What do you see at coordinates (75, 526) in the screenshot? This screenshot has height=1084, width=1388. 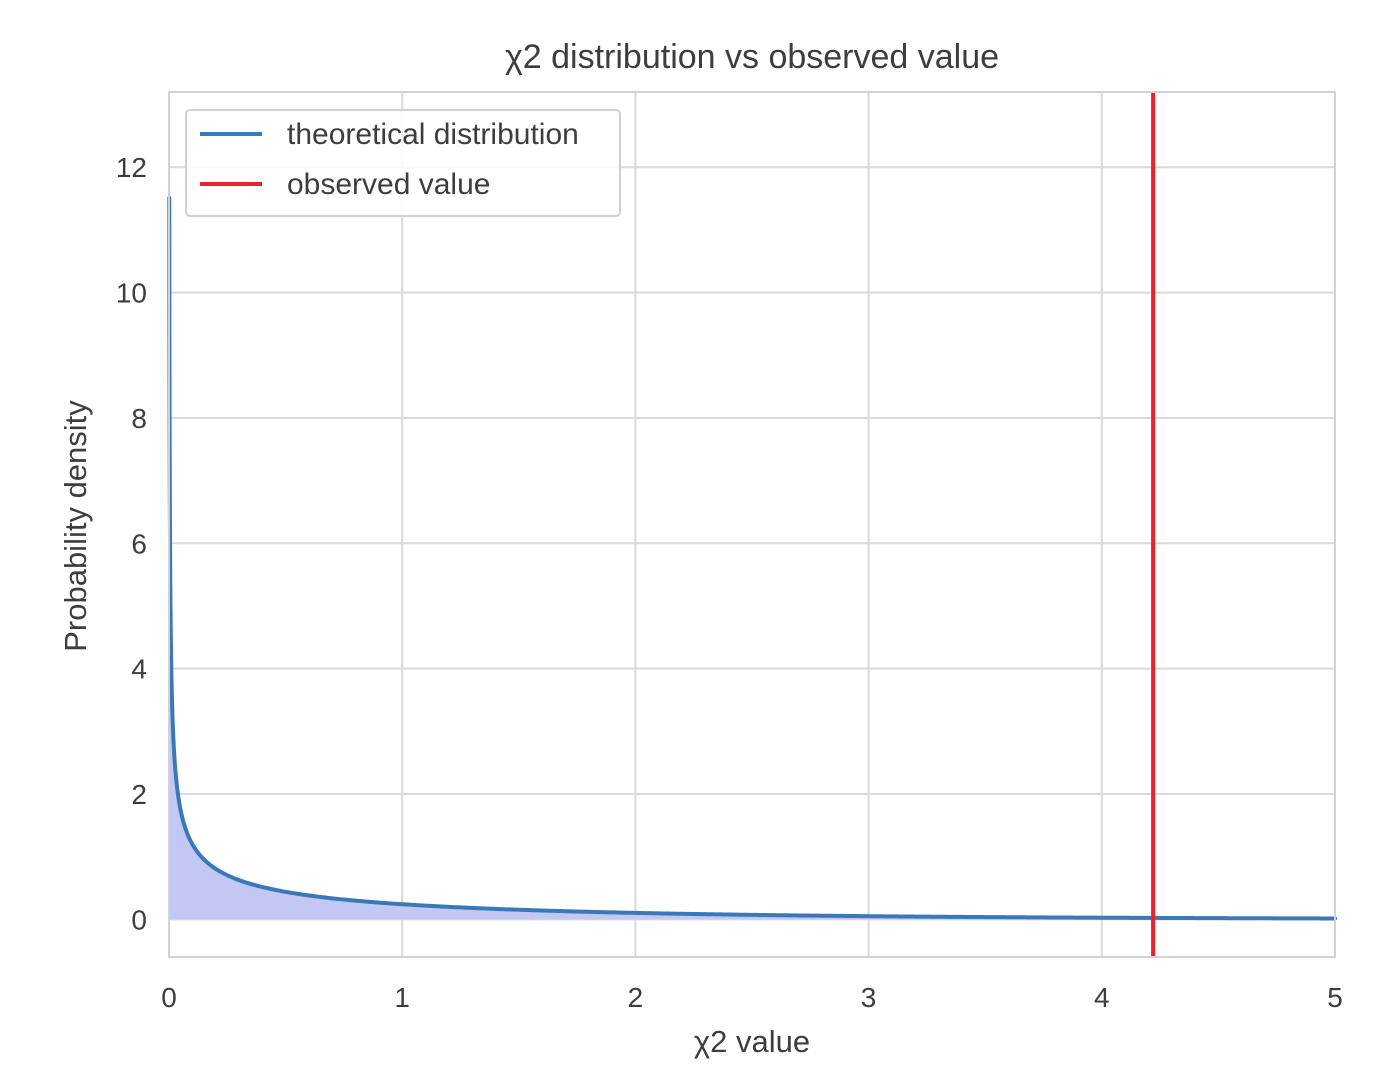 I see `y-axis-label: Probability density` at bounding box center [75, 526].